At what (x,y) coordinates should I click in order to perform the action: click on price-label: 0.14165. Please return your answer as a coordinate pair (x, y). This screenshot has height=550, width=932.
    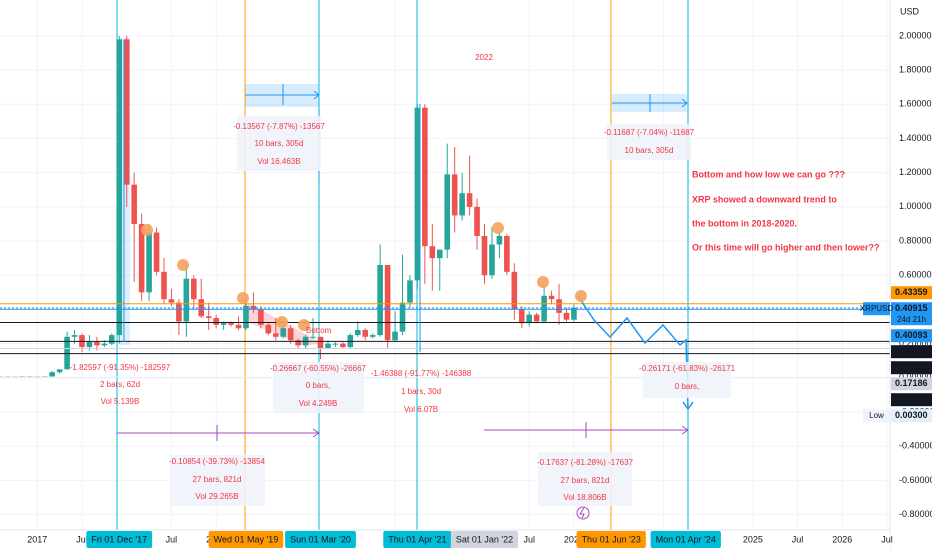
    Looking at the image, I should click on (911, 399).